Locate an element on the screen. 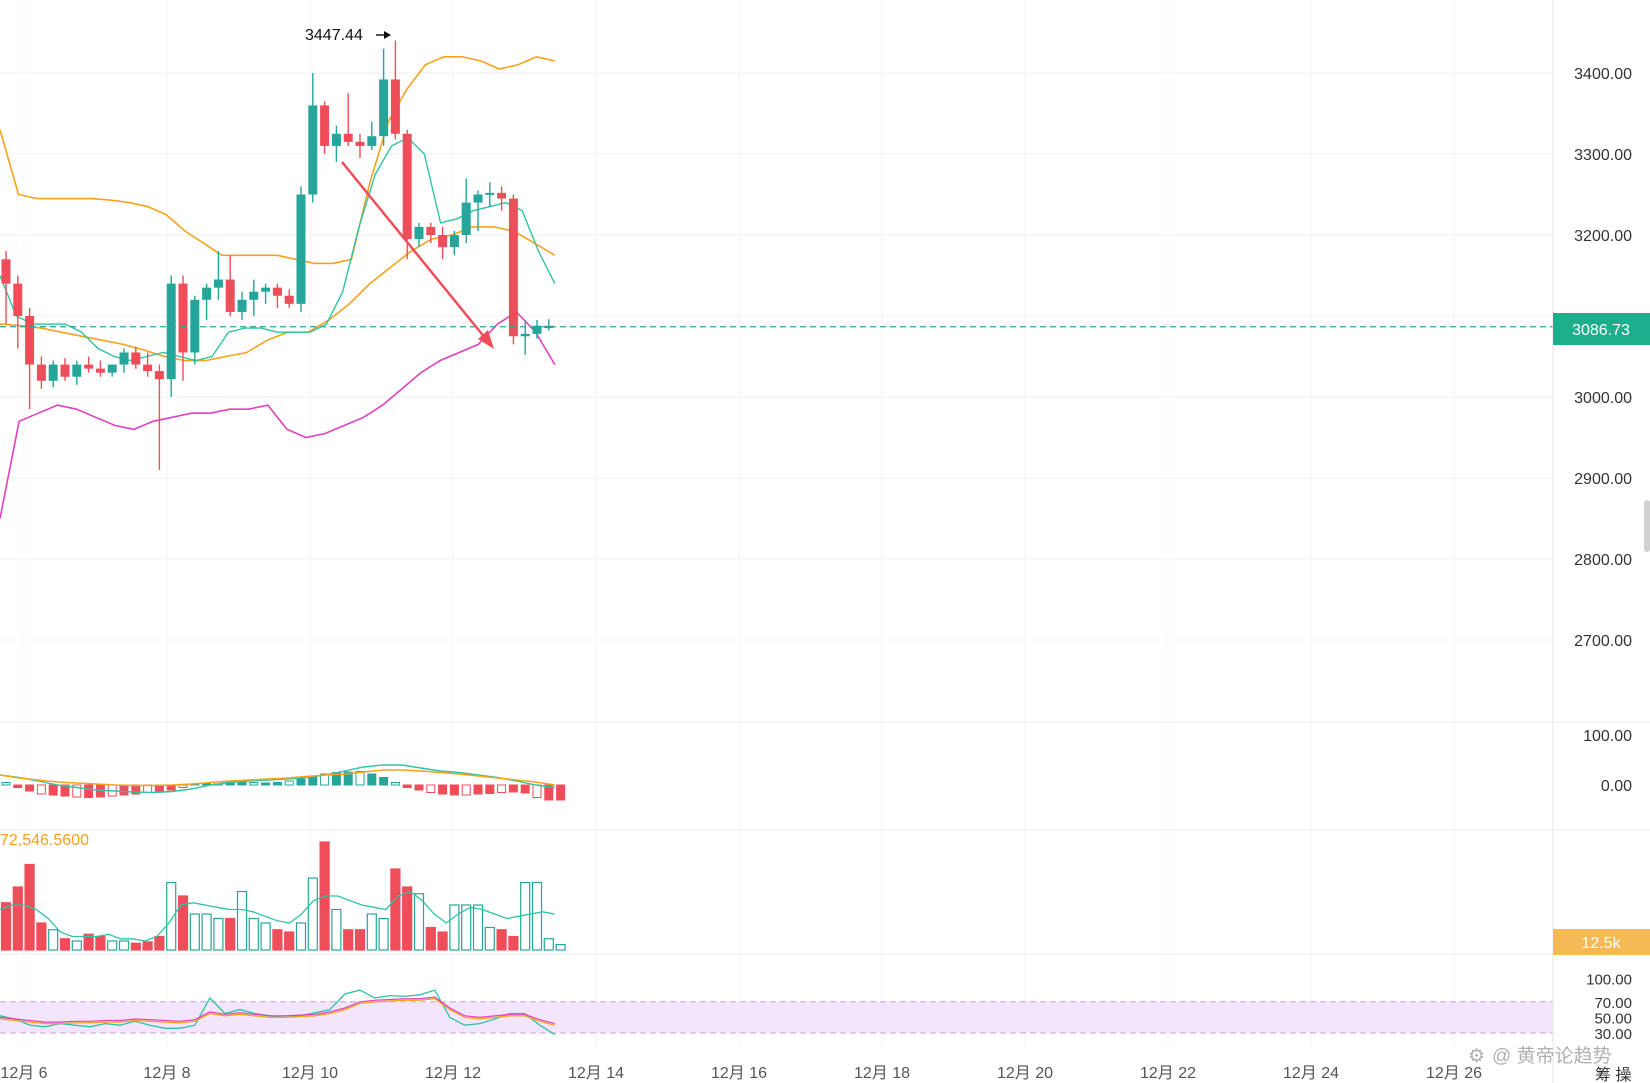 This screenshot has width=1650, height=1083. last-price-tag: 3086.73 is located at coordinates (1601, 329).